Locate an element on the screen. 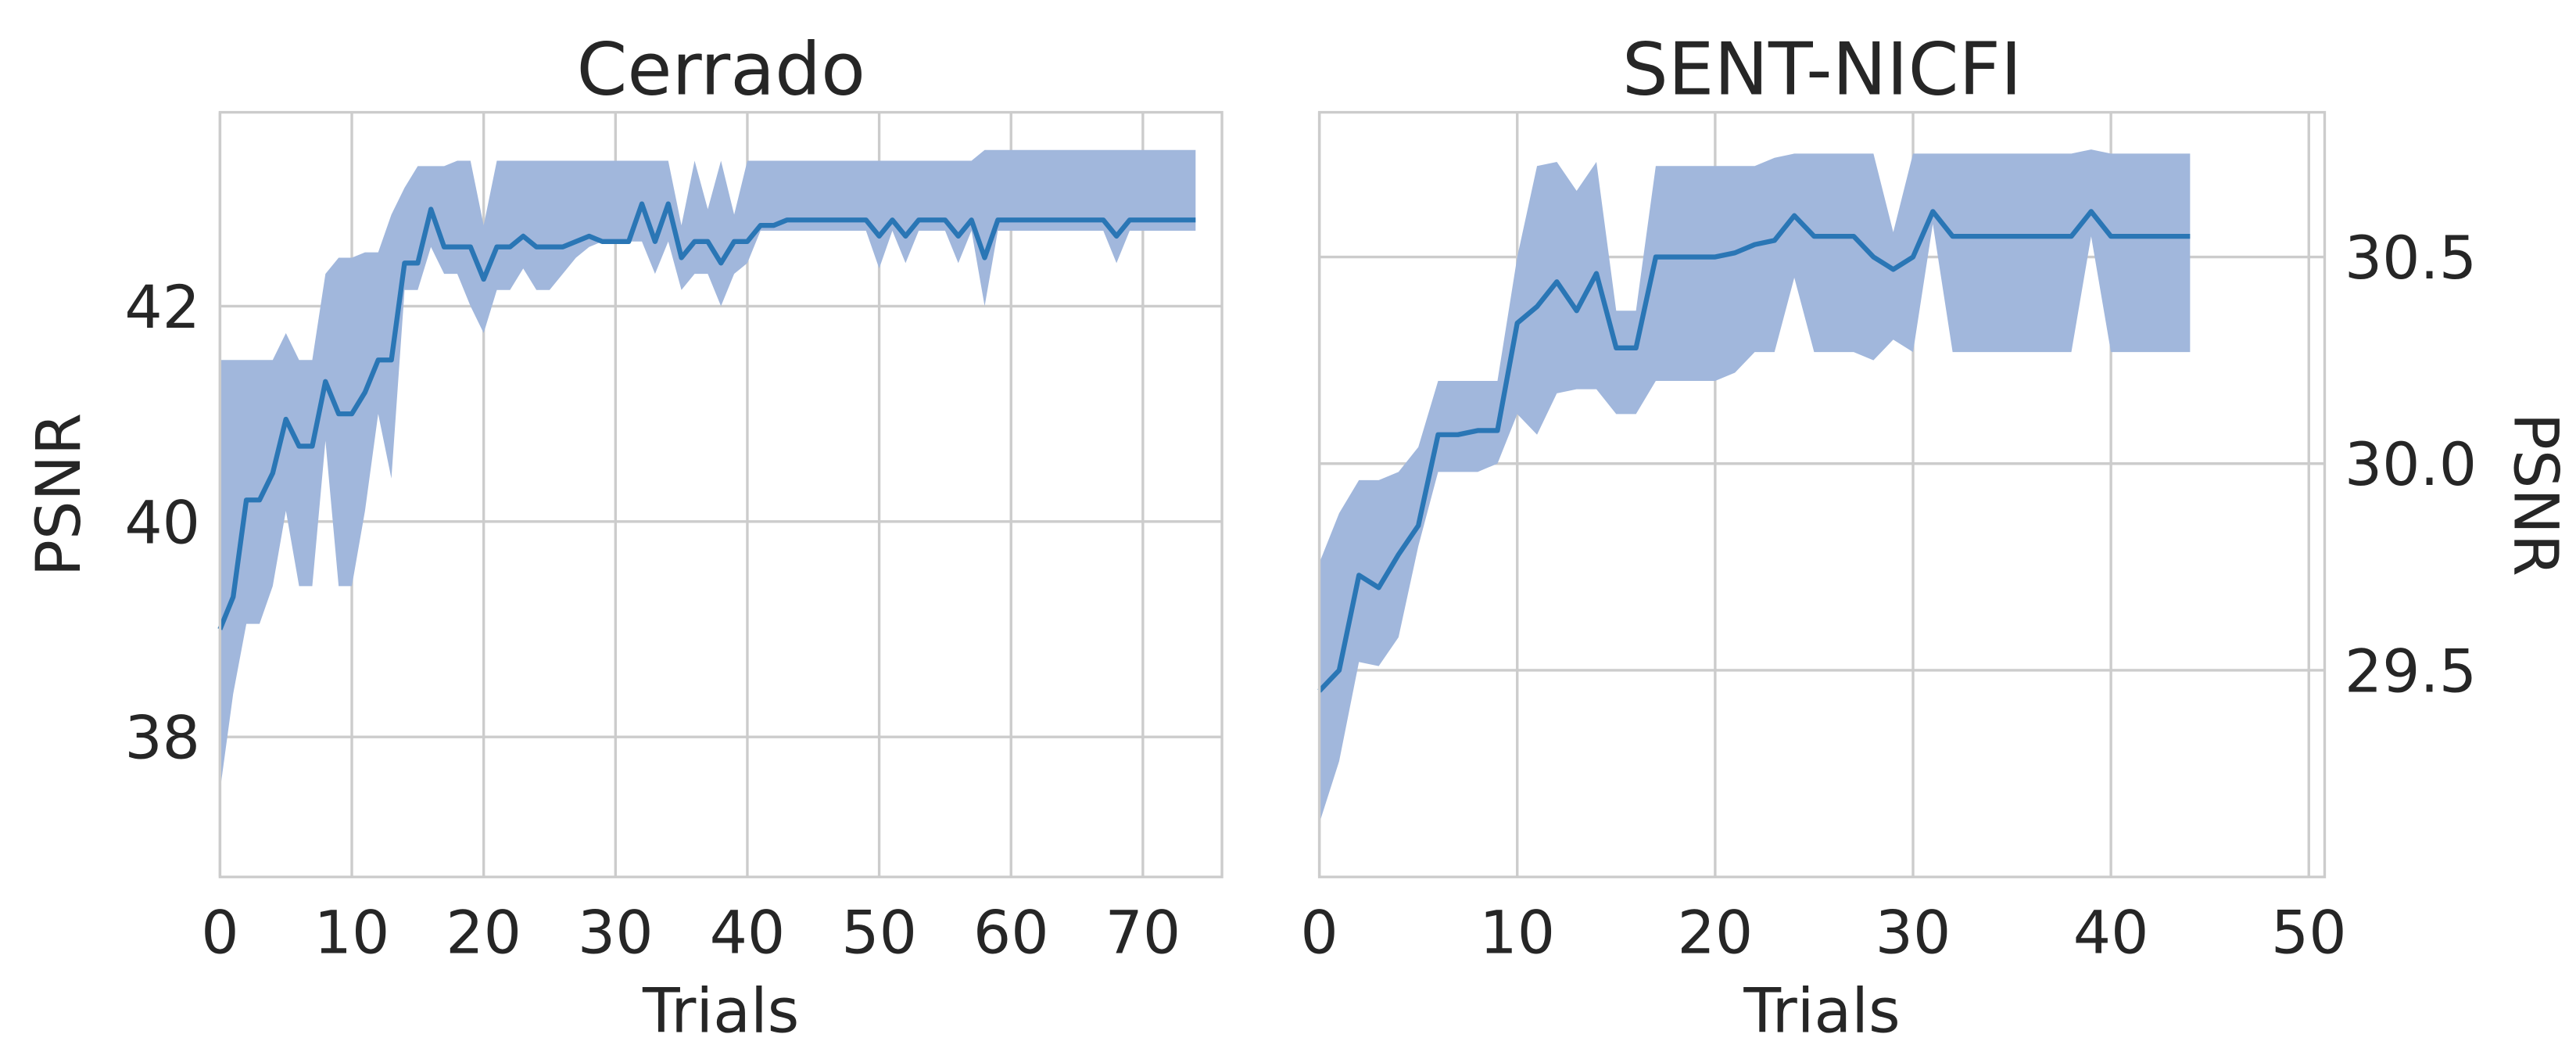 This screenshot has height=1052, width=2576. y-tick-label: 29.5 is located at coordinates (2411, 671).